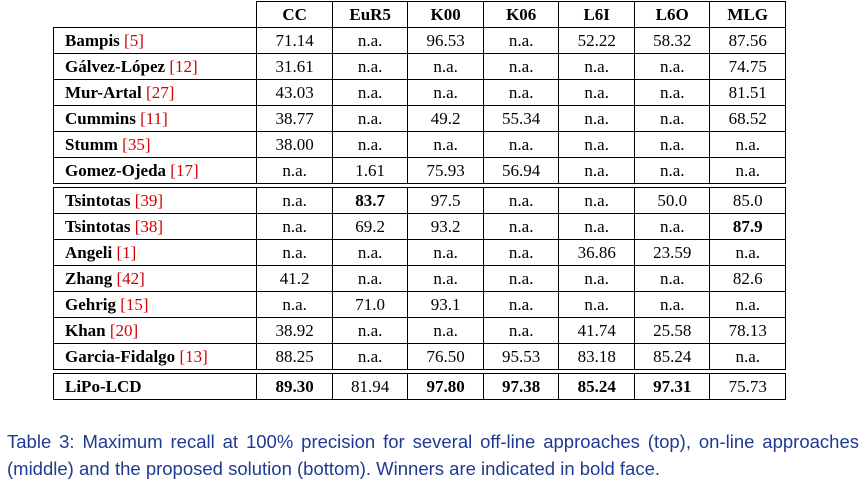 The width and height of the screenshot is (868, 497). Describe the element at coordinates (672, 252) in the screenshot. I see `value-cell: 23.59` at that location.